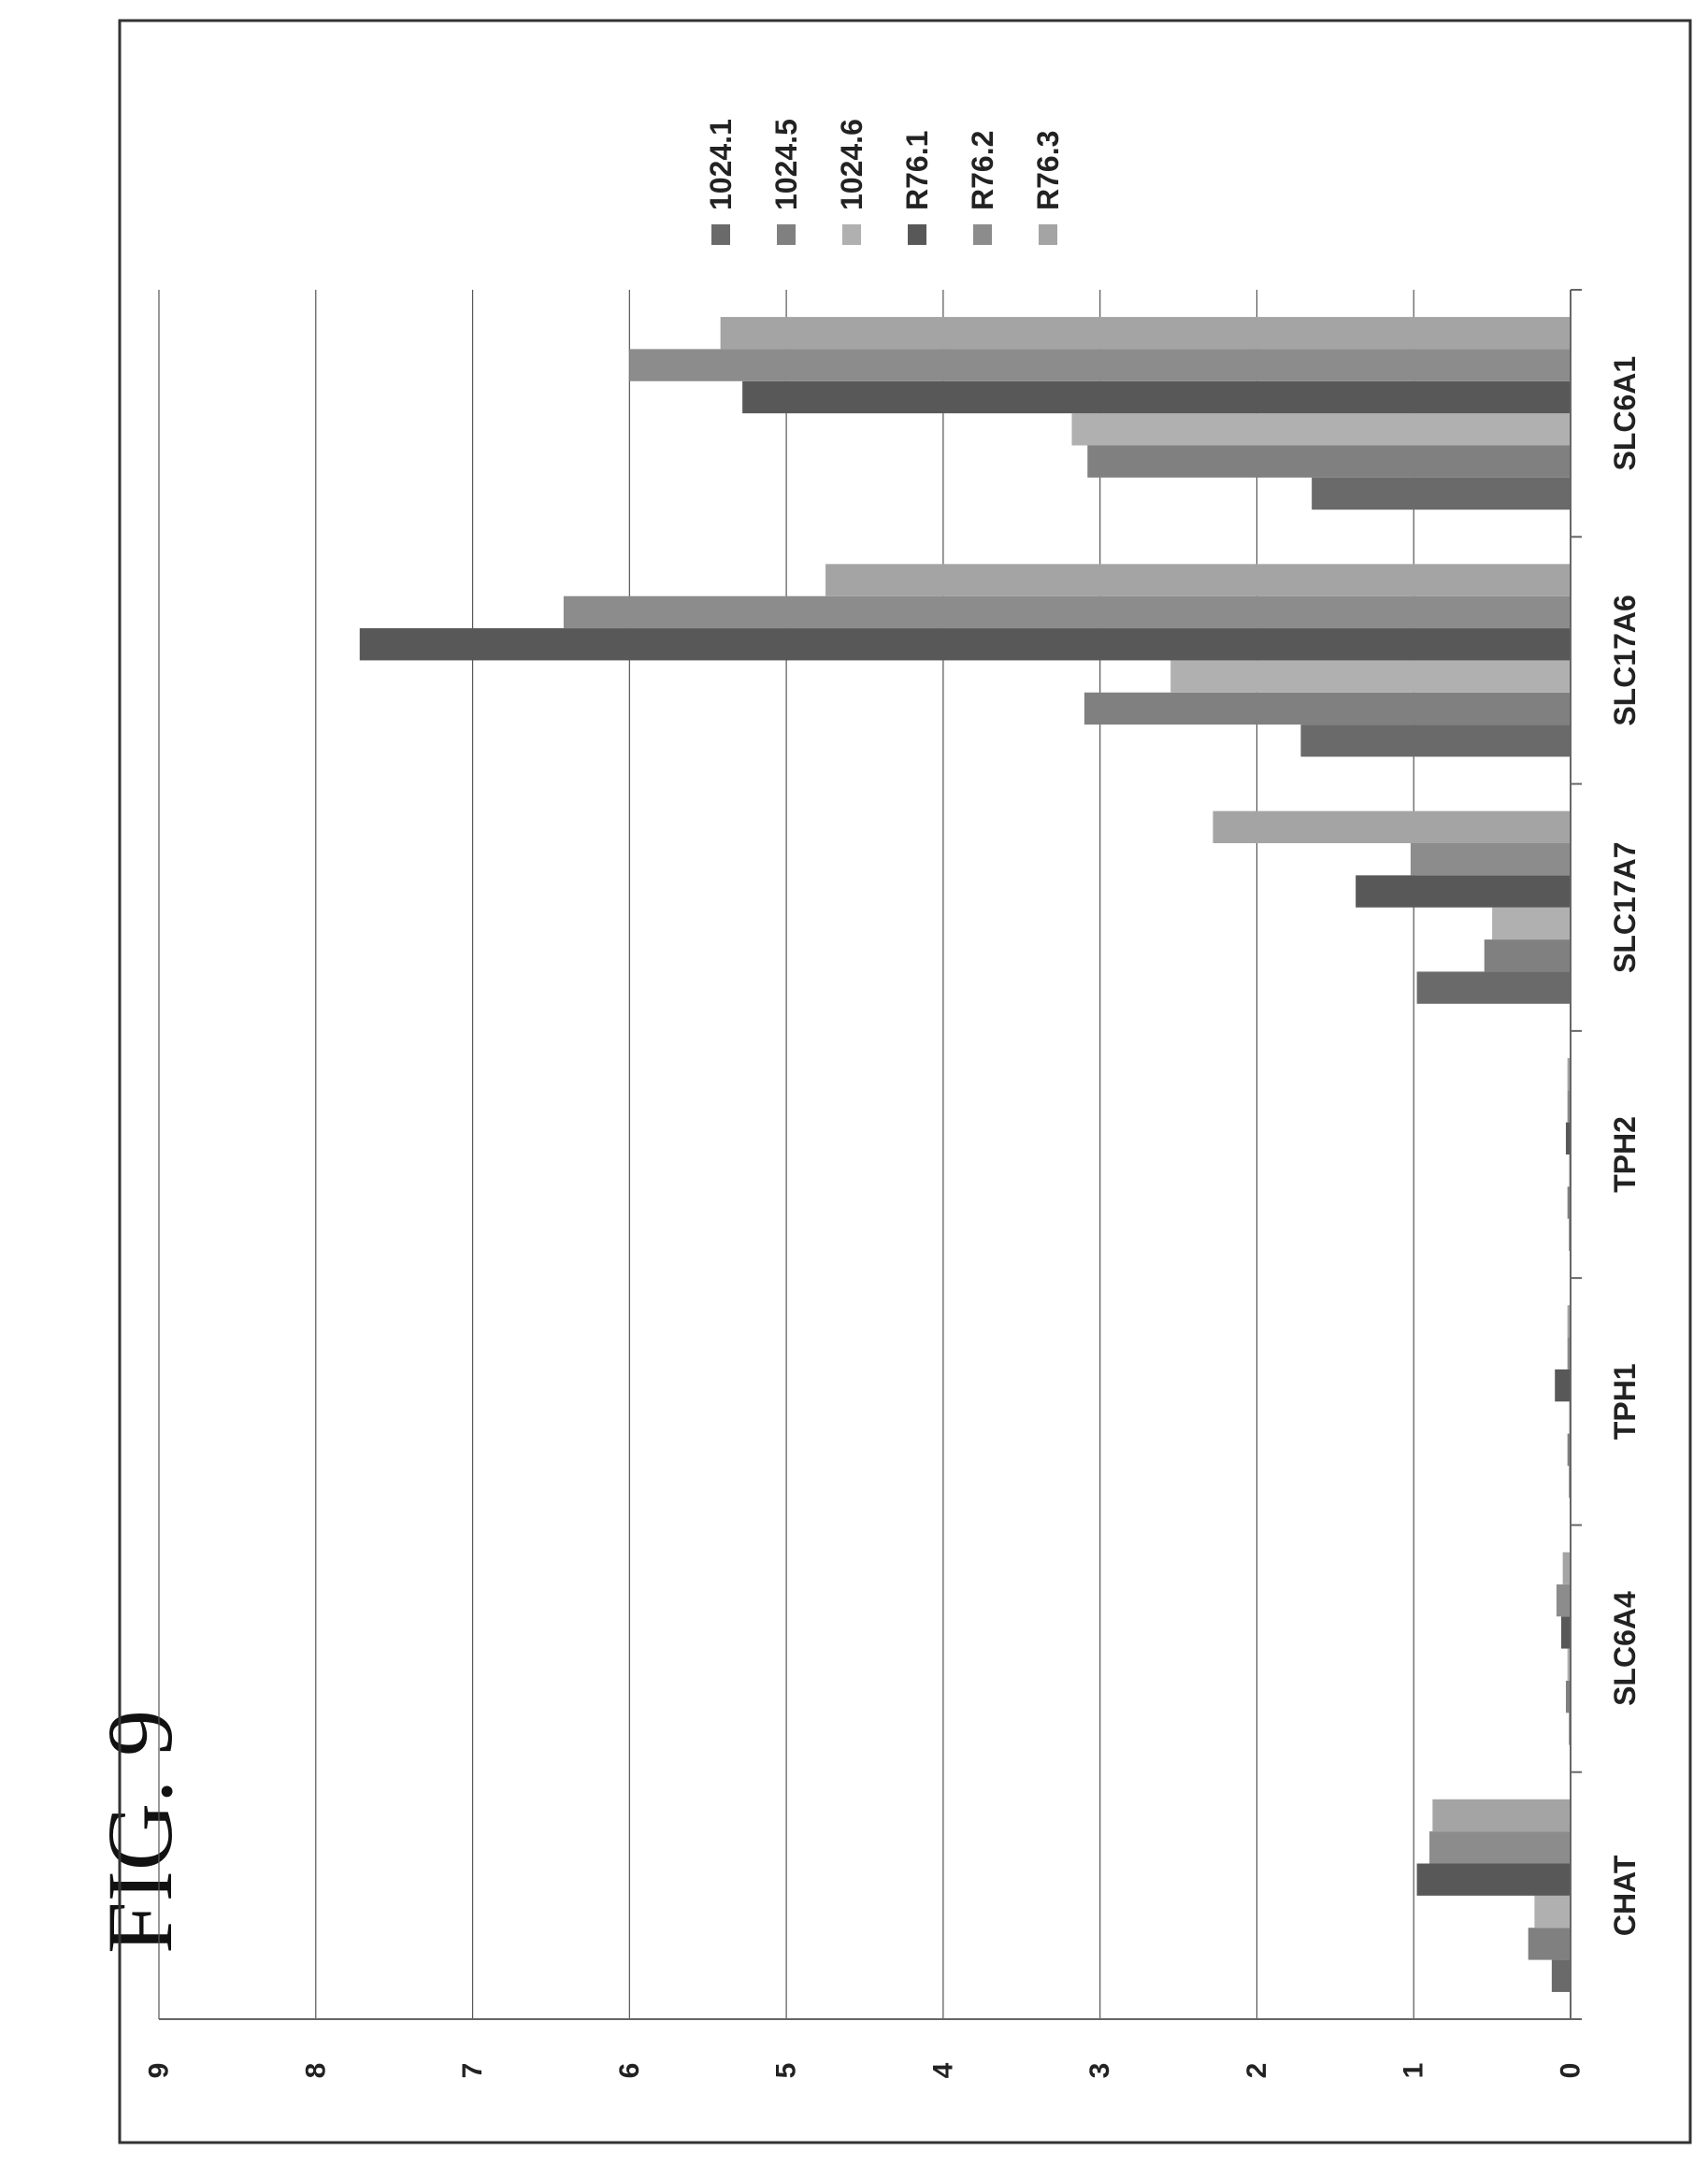 The width and height of the screenshot is (1708, 2165). I want to click on category-labels: CHAT SLC6A4 TPH1 TPH2 SLC17A7 SLC17A6 SLC6A1, so click(1625, 1146).